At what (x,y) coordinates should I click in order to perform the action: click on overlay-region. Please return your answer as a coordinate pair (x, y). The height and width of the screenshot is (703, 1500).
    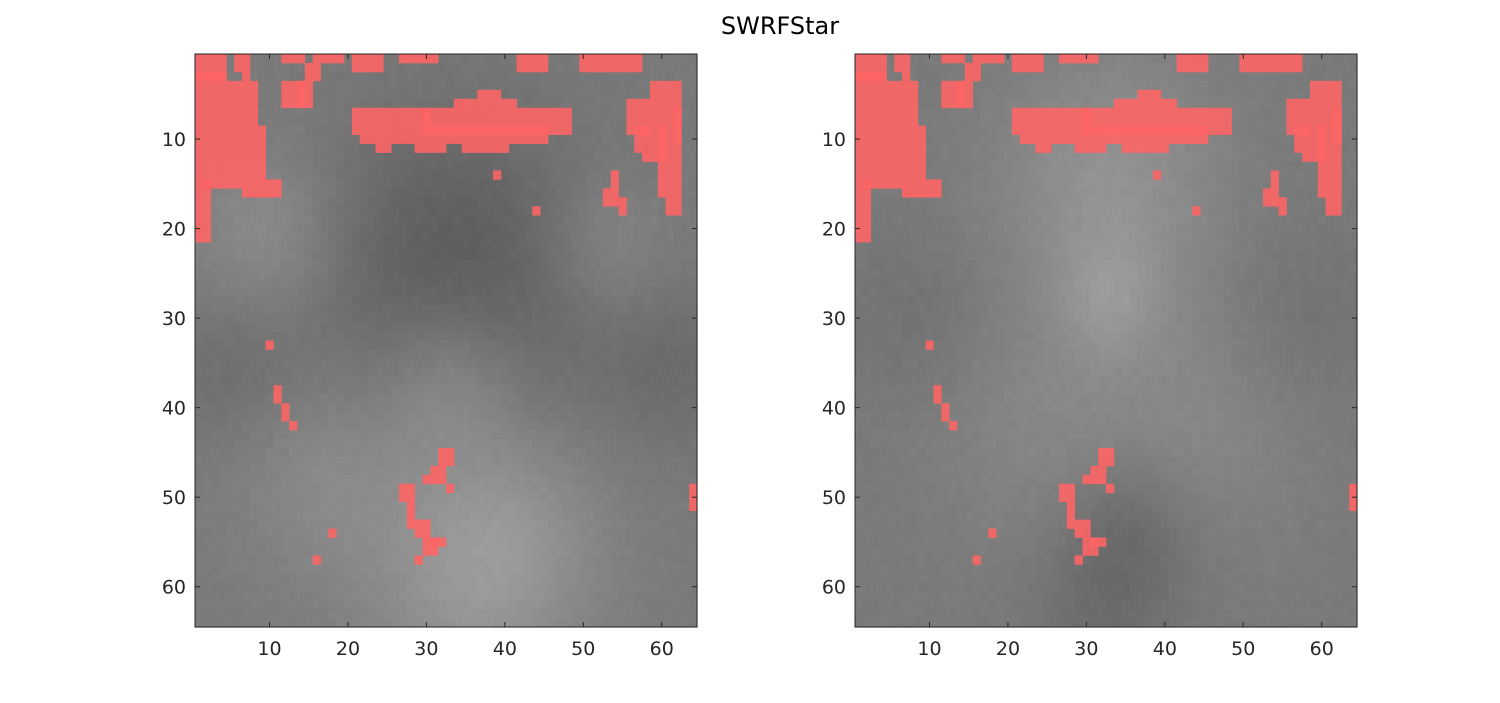
    Looking at the image, I should click on (254, 193).